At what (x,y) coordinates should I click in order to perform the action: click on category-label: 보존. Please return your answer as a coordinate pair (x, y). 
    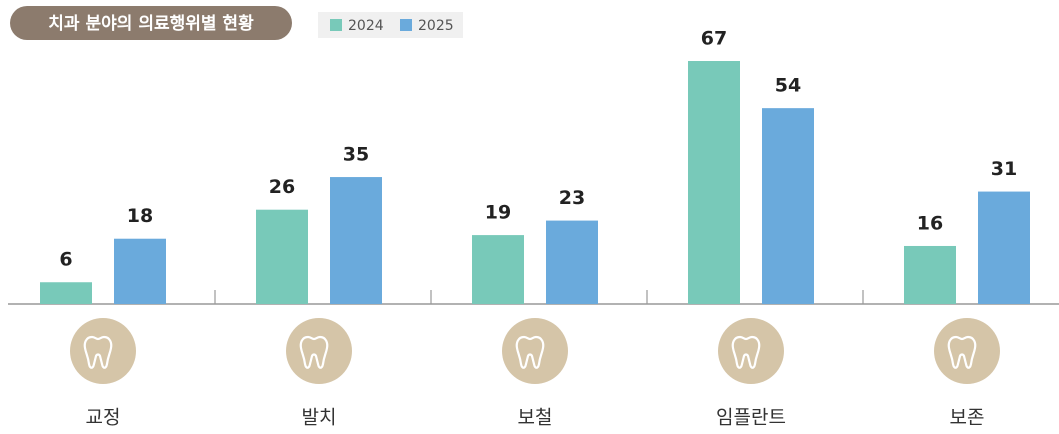
    Looking at the image, I should click on (967, 418).